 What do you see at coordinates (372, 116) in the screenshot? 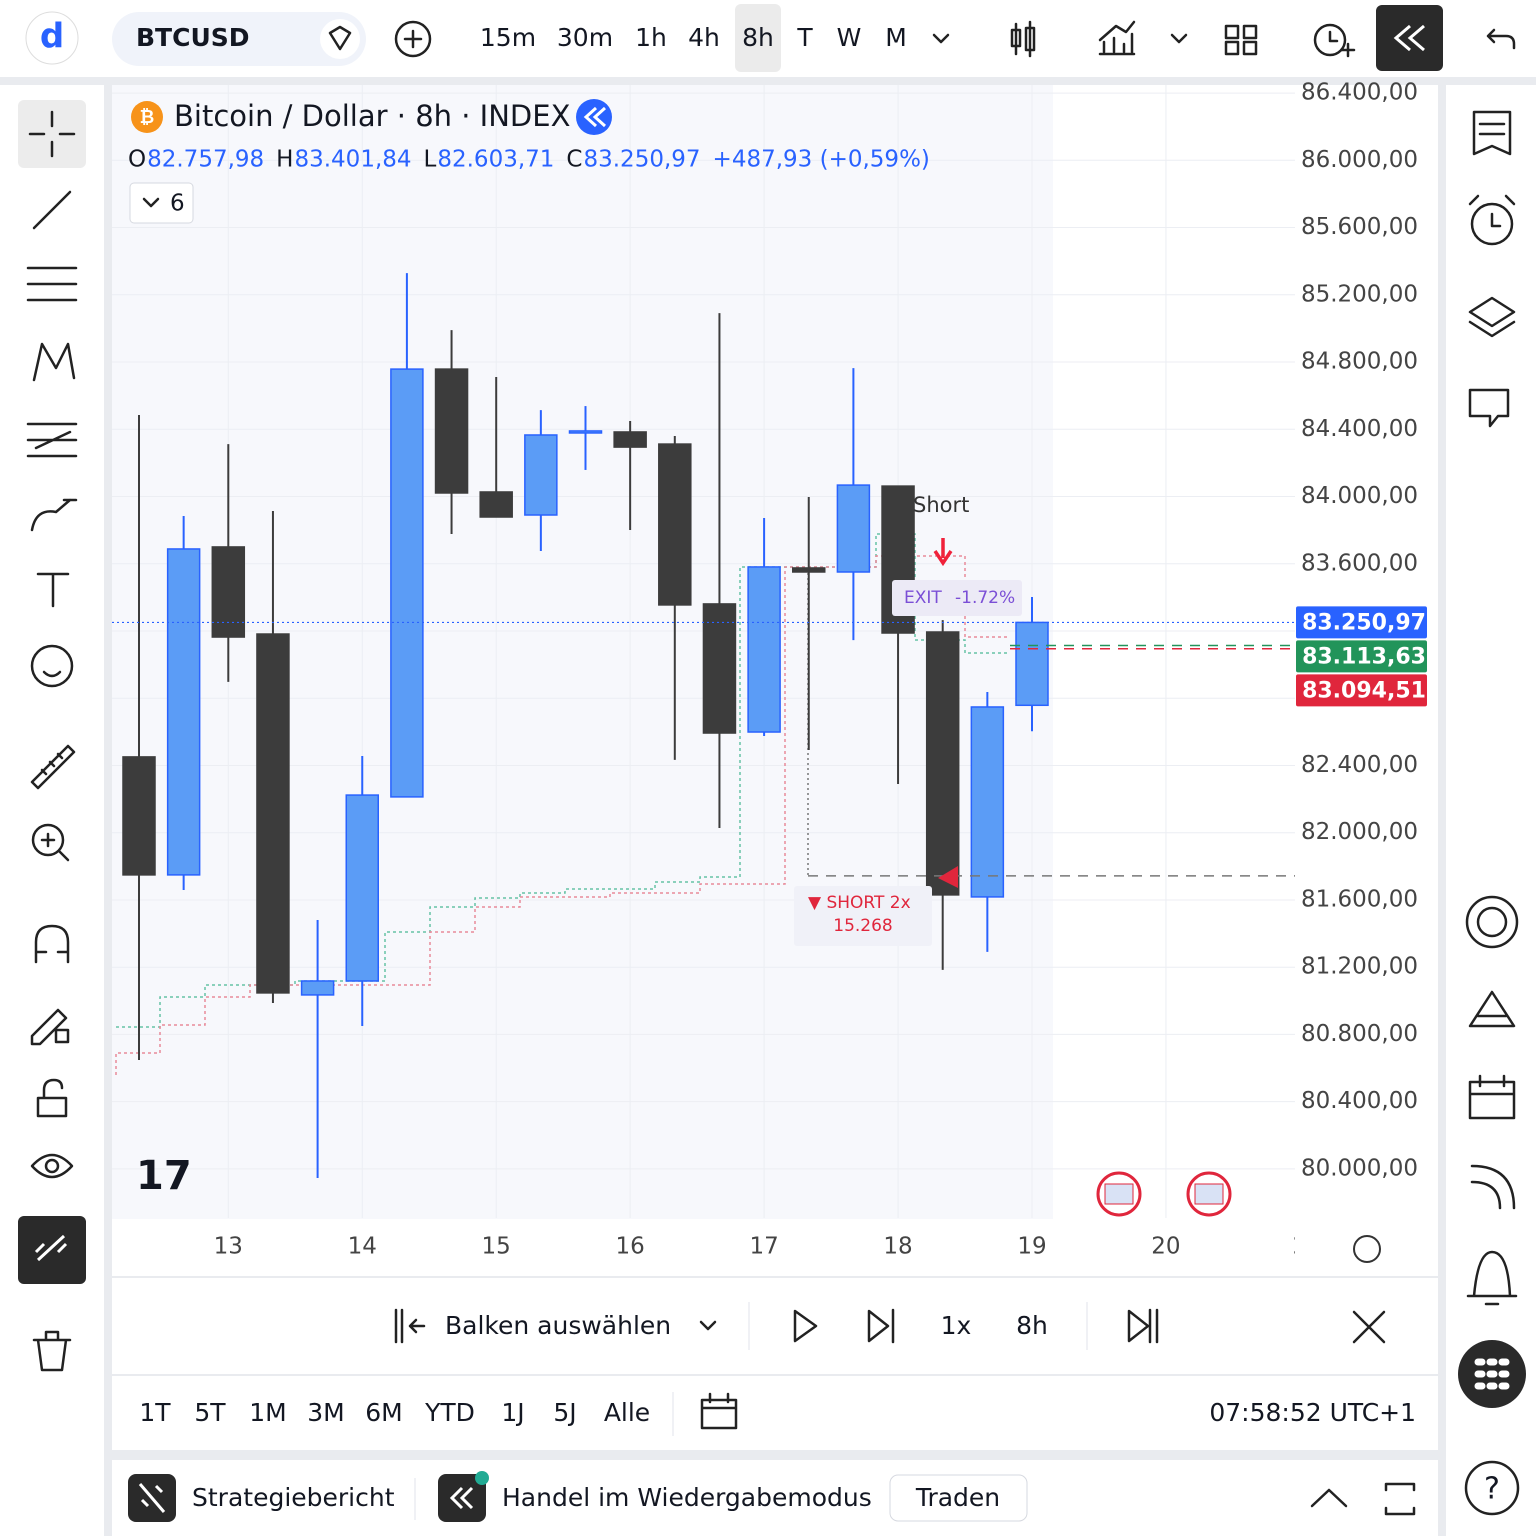
I see `chart-title: Bitcoin / Dollar · 8h · INDEX` at bounding box center [372, 116].